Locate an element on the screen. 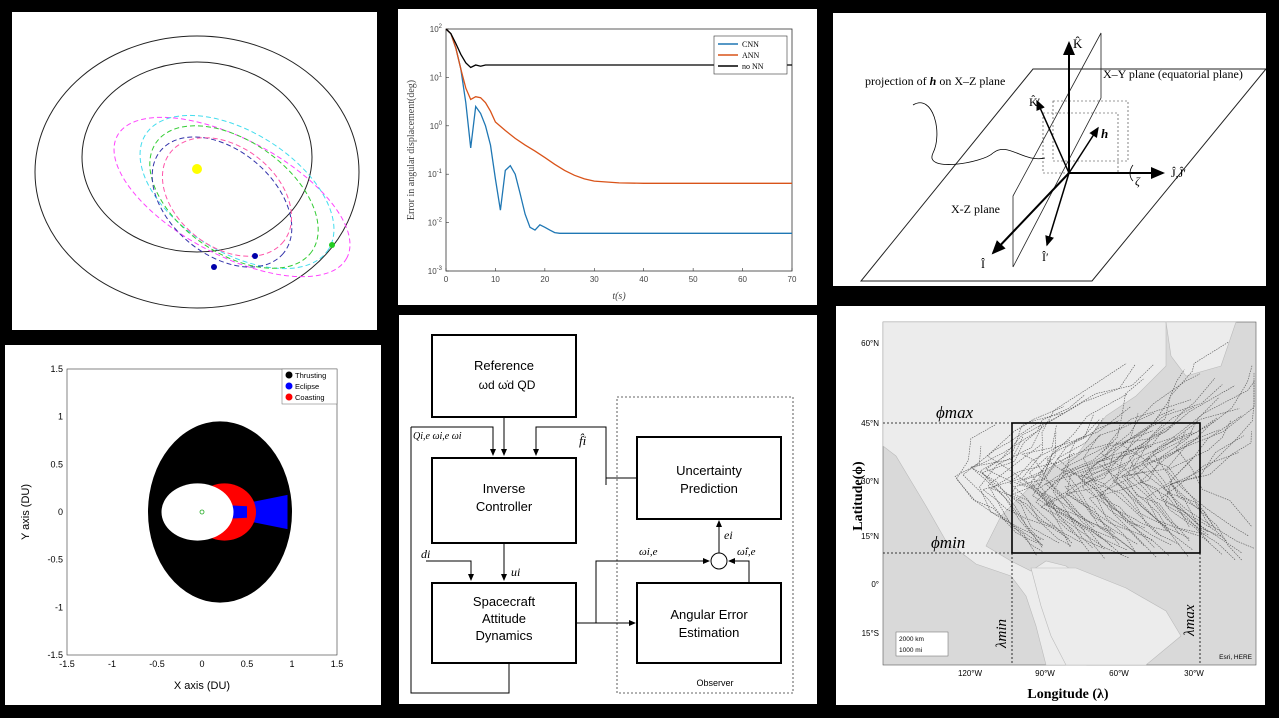  x-tick-label: 10 is located at coordinates (495, 279).